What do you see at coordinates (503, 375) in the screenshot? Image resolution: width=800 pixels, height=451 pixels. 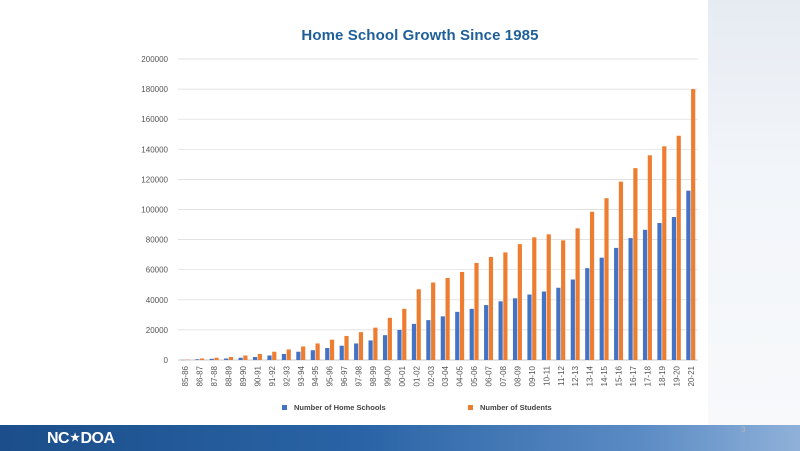 I see `x-tick-label: 07-08` at bounding box center [503, 375].